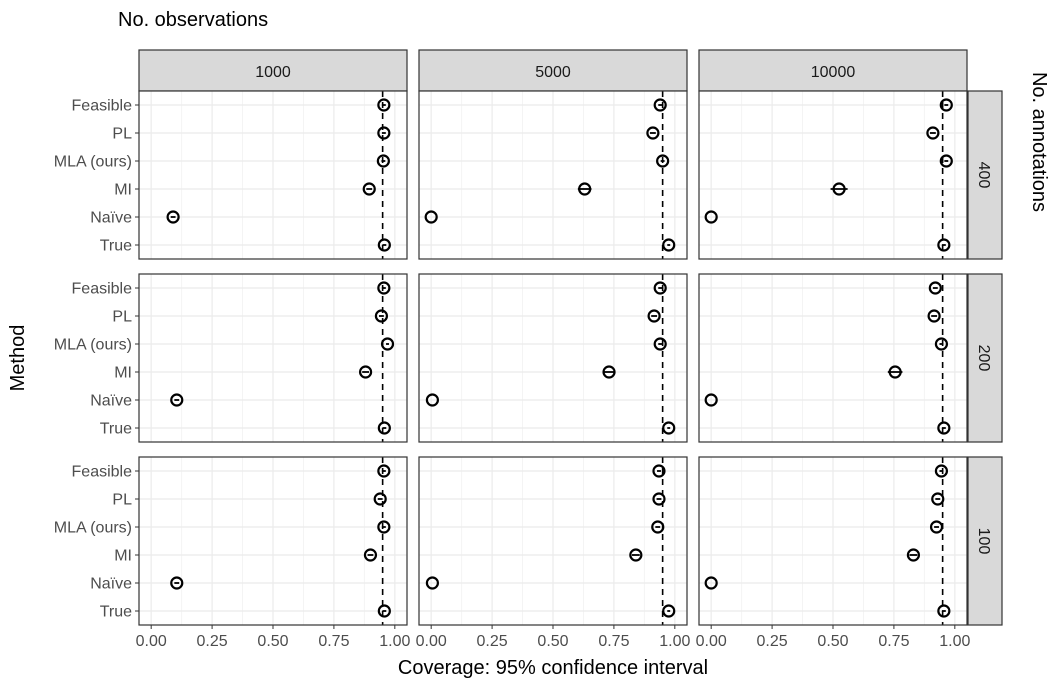 The width and height of the screenshot is (1060, 687). What do you see at coordinates (122, 317) in the screenshot?
I see `y-tick-label: PL` at bounding box center [122, 317].